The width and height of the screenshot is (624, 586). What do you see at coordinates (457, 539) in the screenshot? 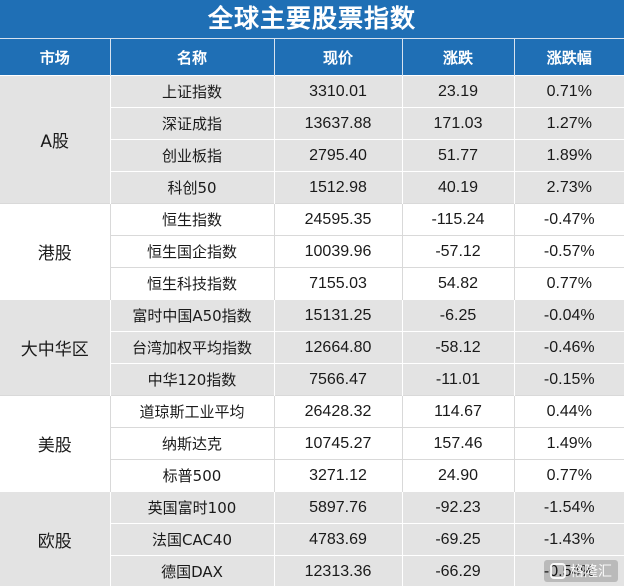
I see `change-cell: -69.25` at bounding box center [457, 539].